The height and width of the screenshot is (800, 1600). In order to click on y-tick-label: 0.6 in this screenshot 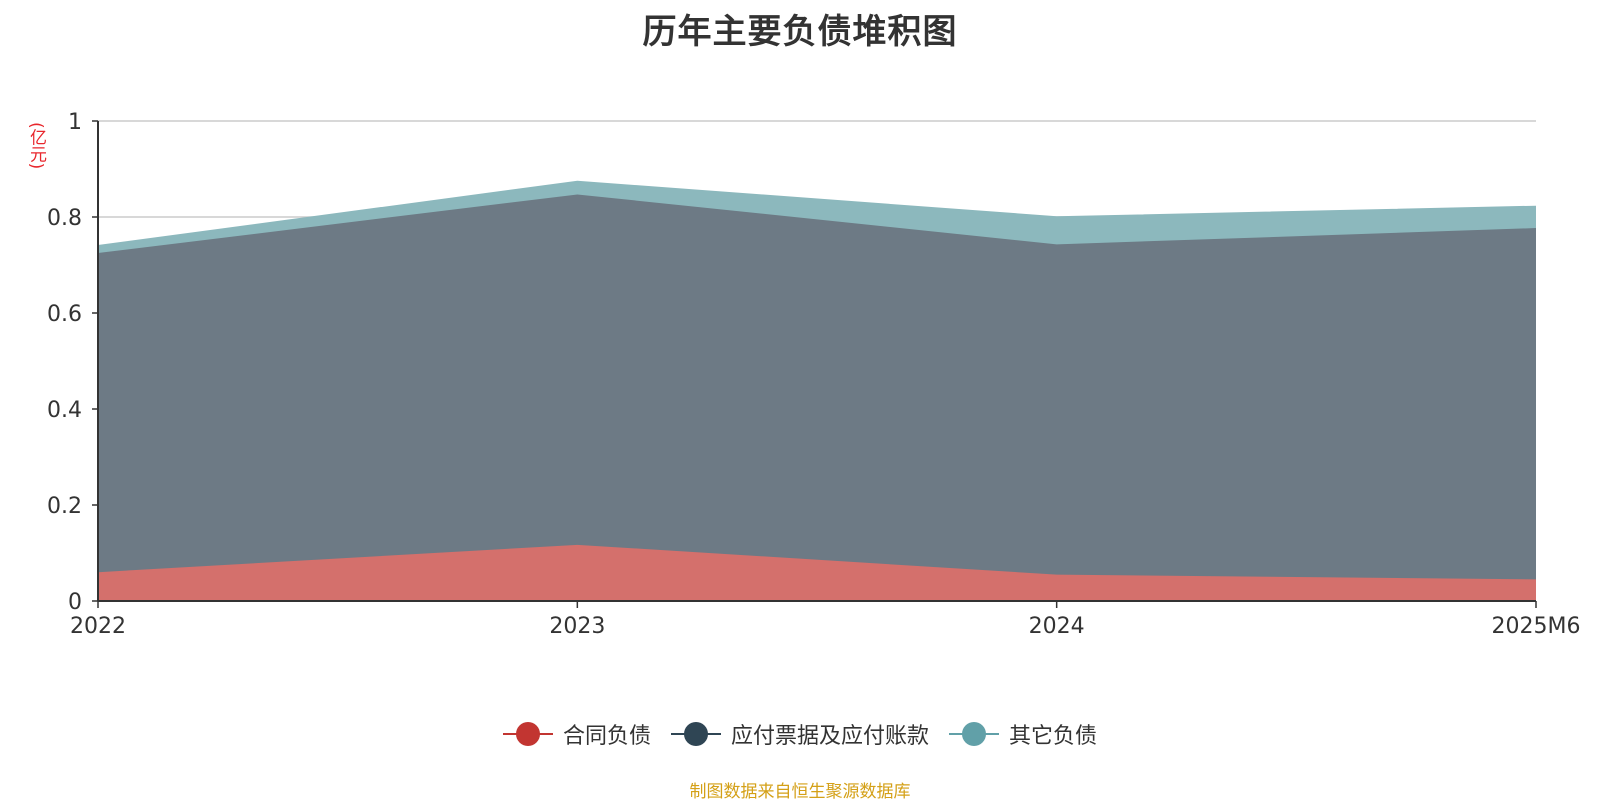, I will do `click(64, 314)`.